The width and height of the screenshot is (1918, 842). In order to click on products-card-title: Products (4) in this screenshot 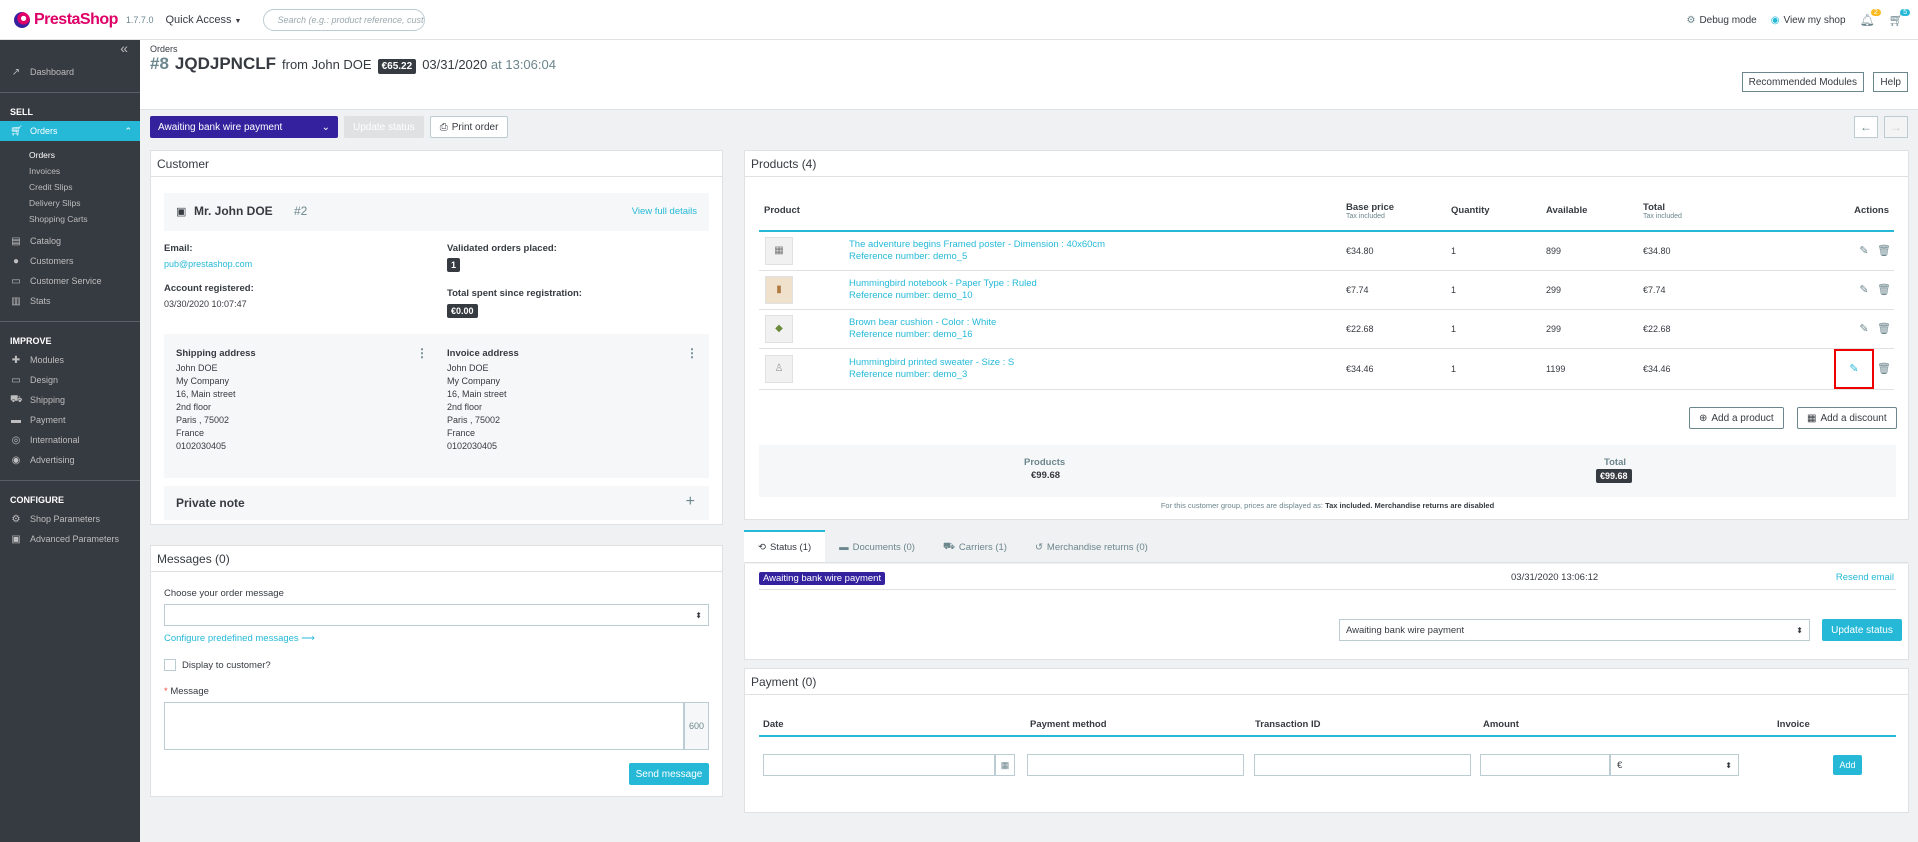, I will do `click(1326, 164)`.